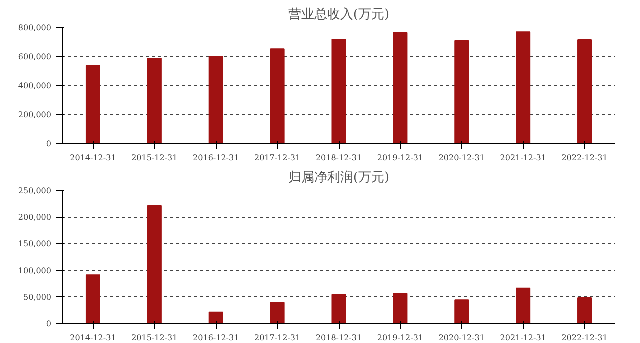 This screenshot has height=343, width=640. I want to click on y-tick-label: 50,000, so click(38, 297).